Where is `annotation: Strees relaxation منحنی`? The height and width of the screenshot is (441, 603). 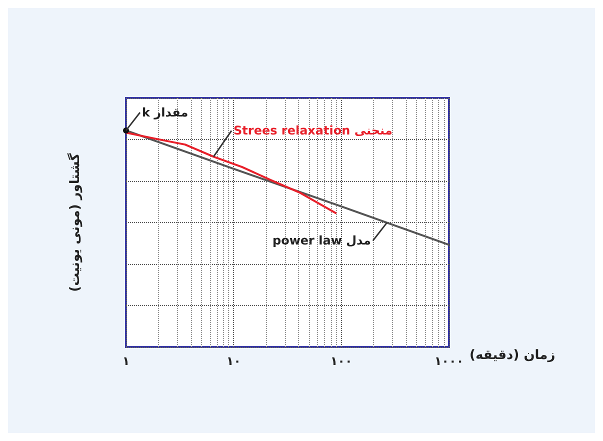 annotation: Strees relaxation منحنی is located at coordinates (313, 131).